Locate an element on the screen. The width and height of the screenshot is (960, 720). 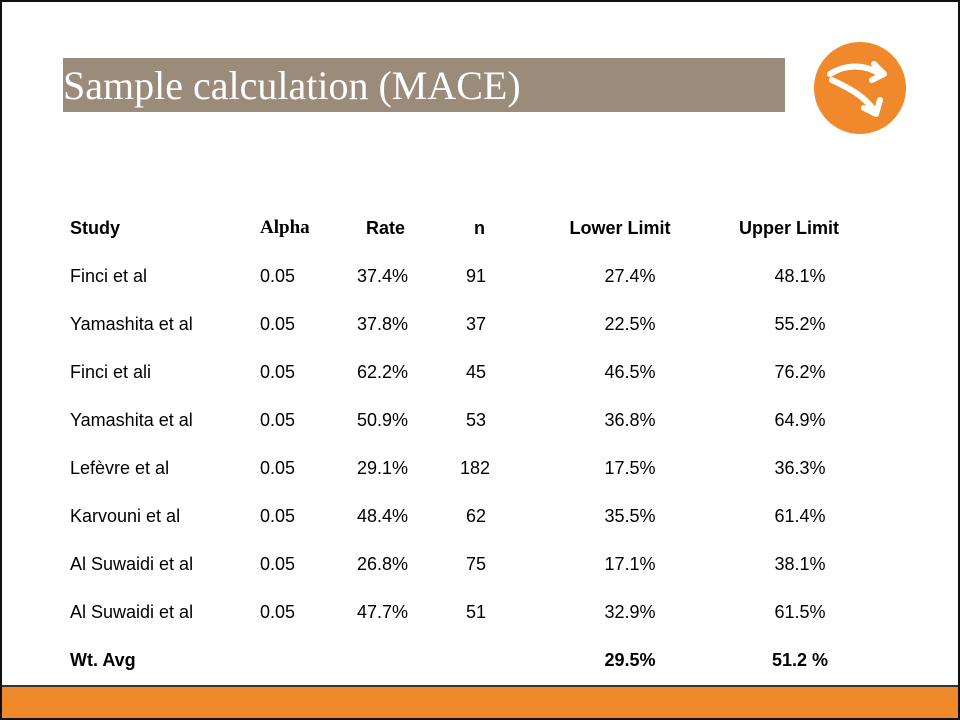
upper-limit-cell: 38.1% is located at coordinates (800, 564).